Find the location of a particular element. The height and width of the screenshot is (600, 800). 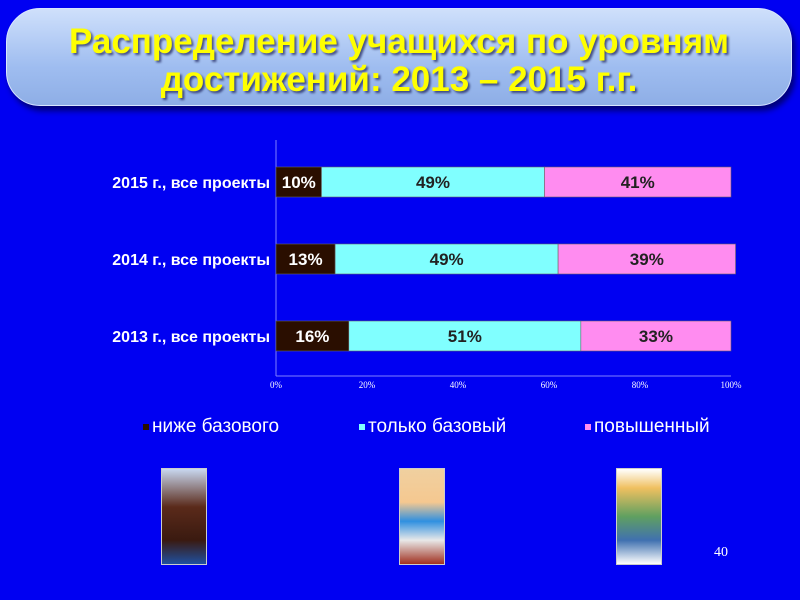

title-line-2: достижений: 2013 – 2015 г.г. is located at coordinates (399, 79).